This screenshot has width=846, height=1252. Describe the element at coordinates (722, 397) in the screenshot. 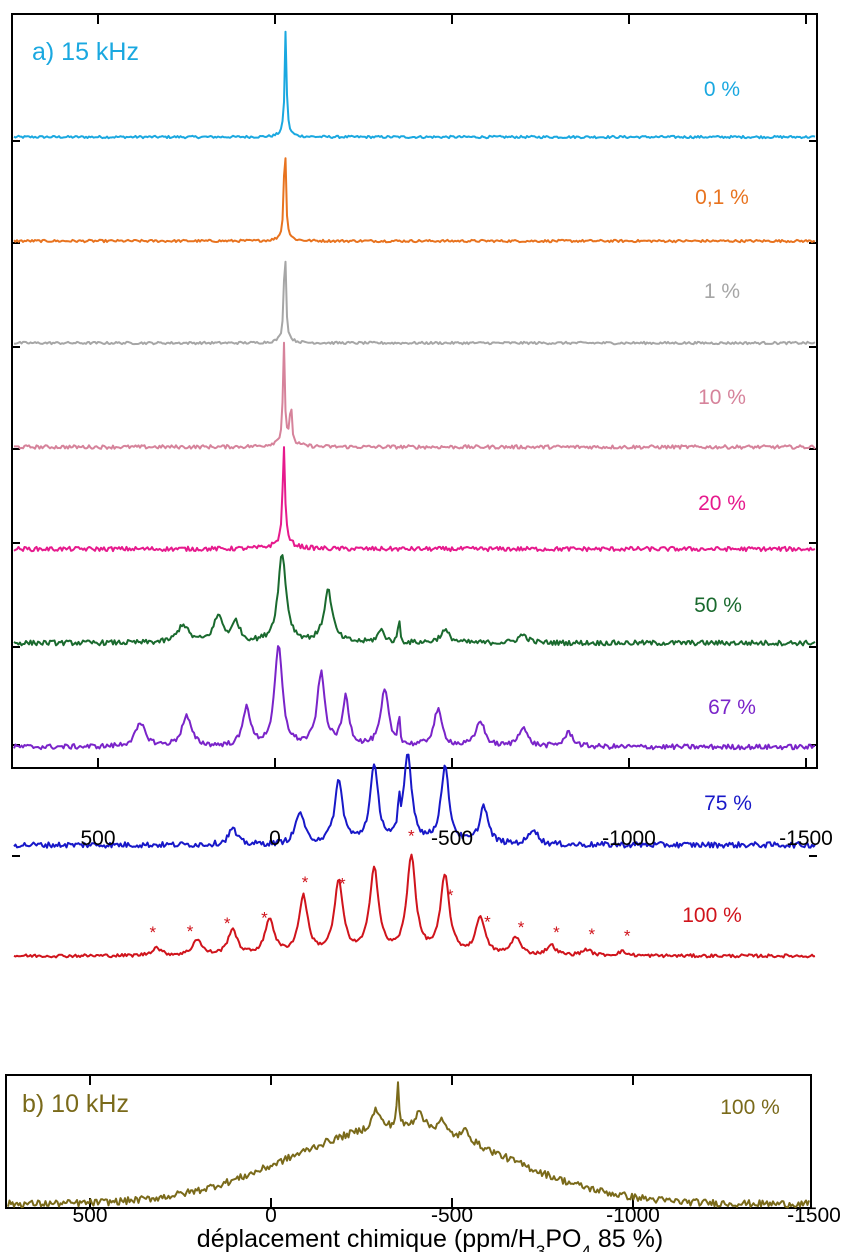

I see `trace-label-10: 10 %` at that location.